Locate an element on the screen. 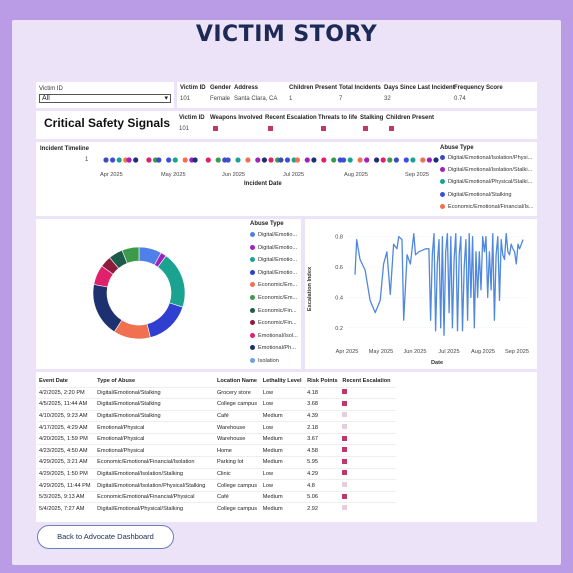  events-column-header: Lethality Level is located at coordinates (282, 381).